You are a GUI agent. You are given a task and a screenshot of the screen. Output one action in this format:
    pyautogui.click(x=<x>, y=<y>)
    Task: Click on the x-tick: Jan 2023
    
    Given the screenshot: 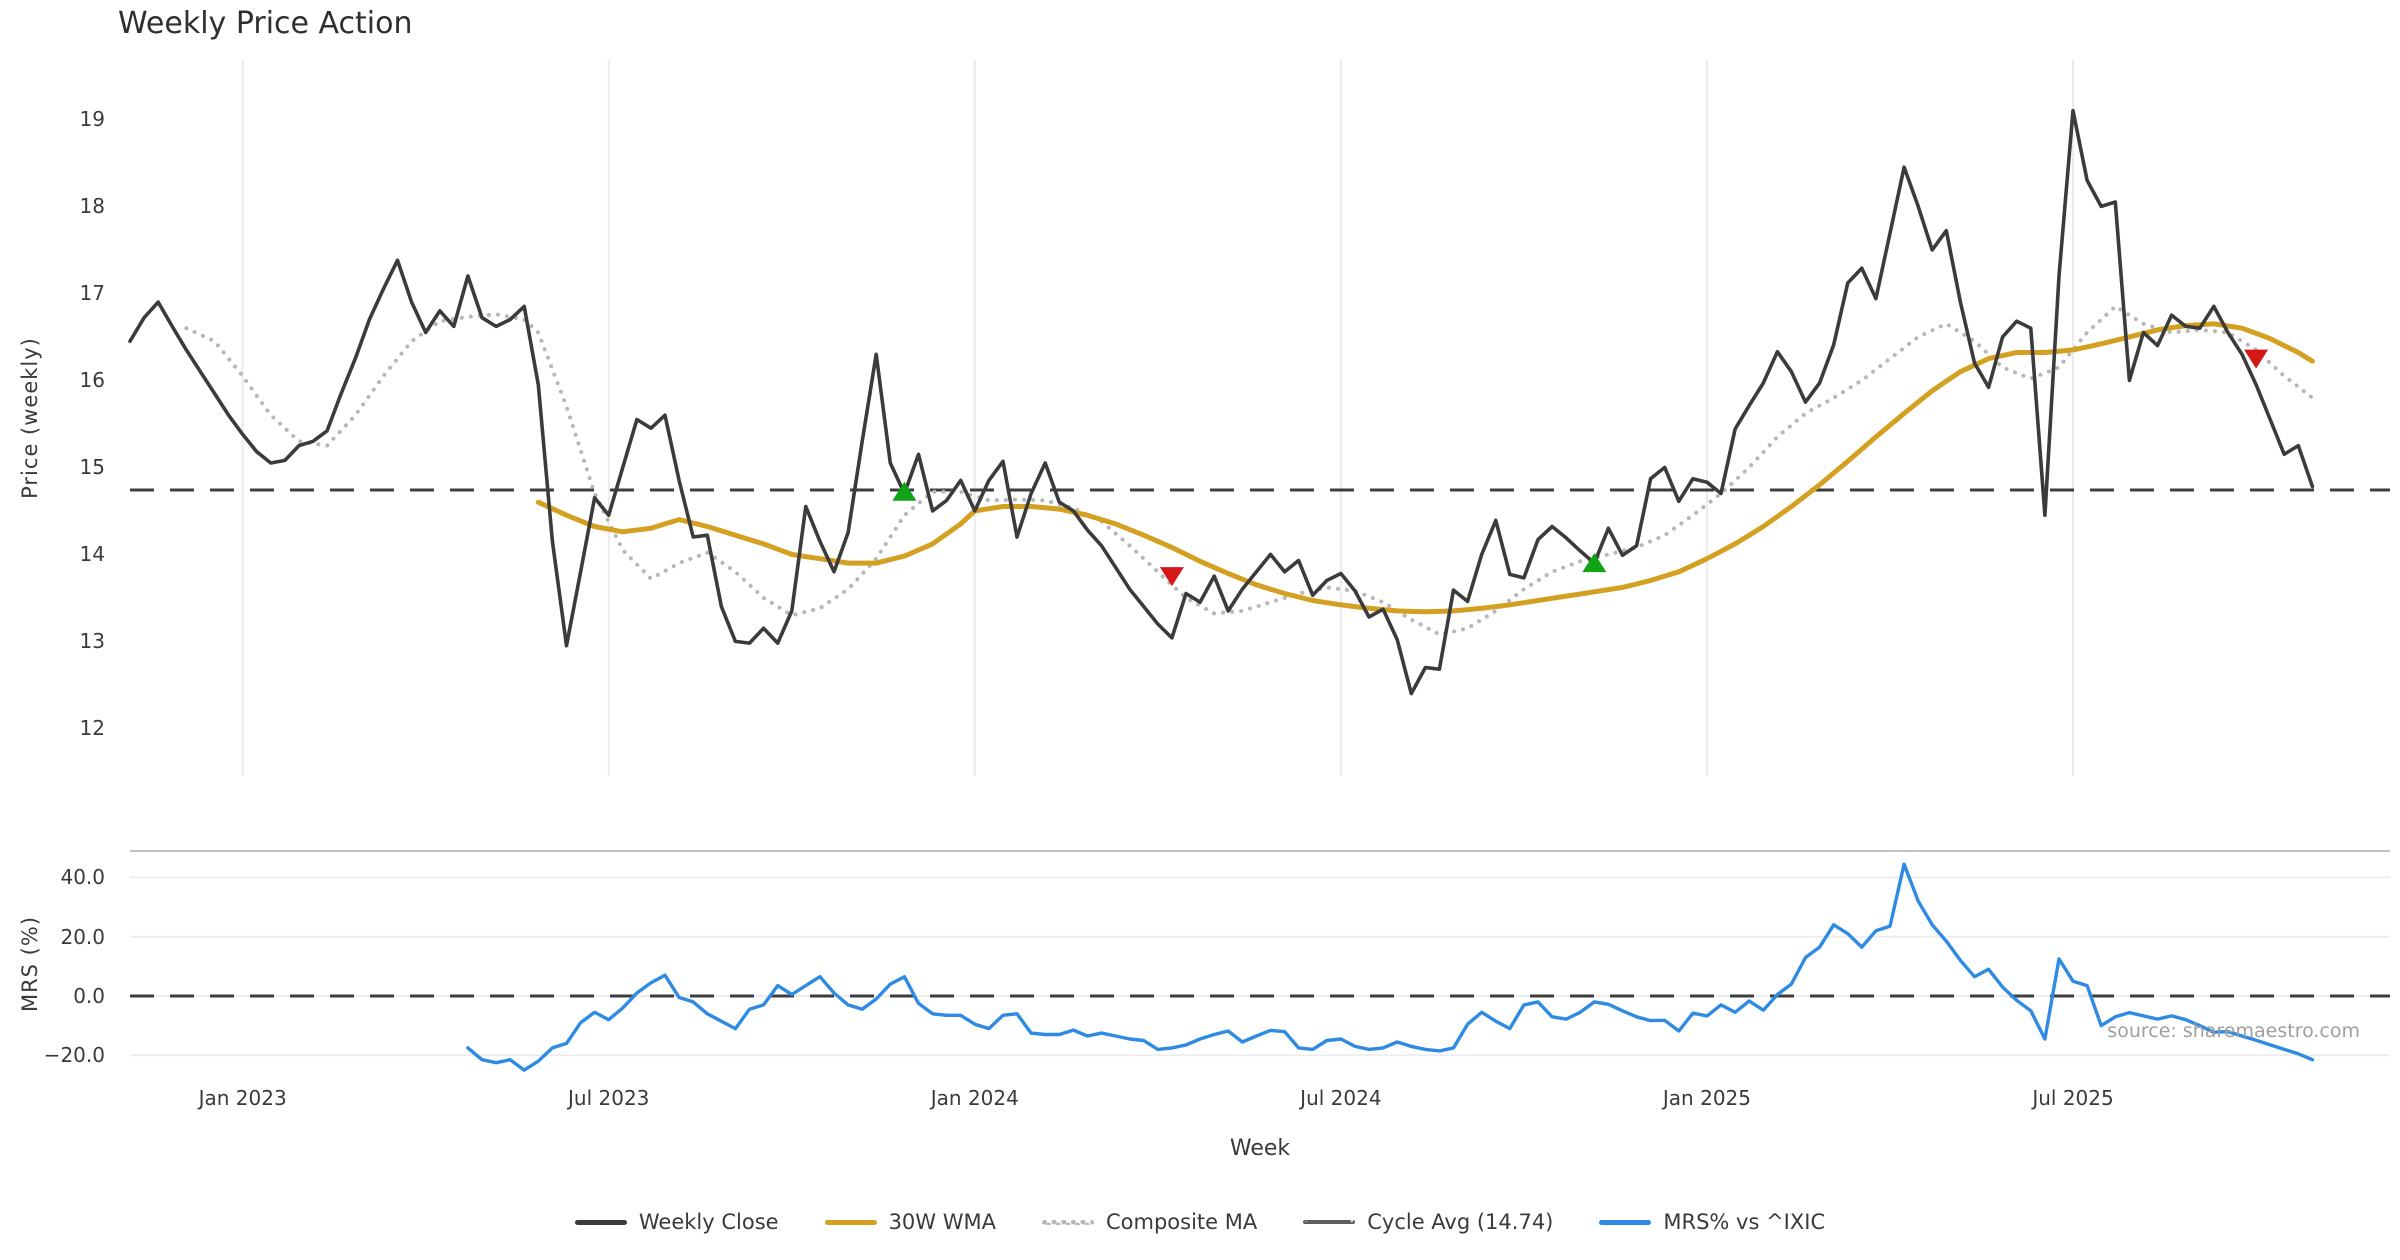 What is the action you would take?
    pyautogui.click(x=242, y=1098)
    